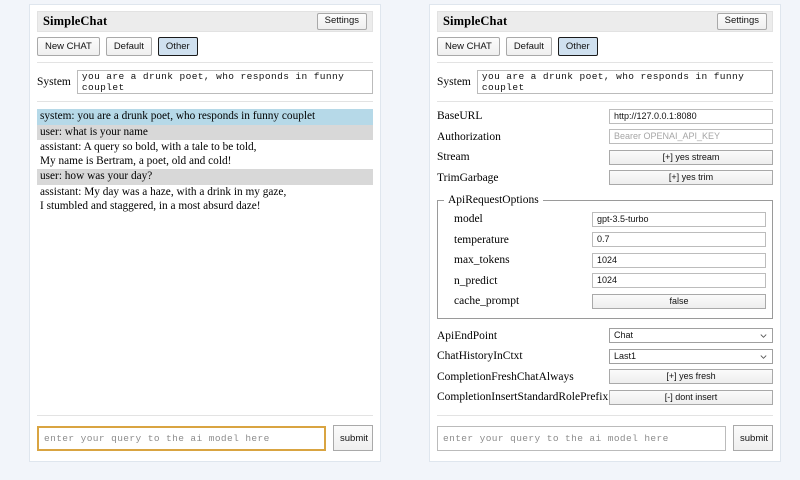  Describe the element at coordinates (679, 219) in the screenshot. I see `model-input: gpt-3.5-turbo` at that location.